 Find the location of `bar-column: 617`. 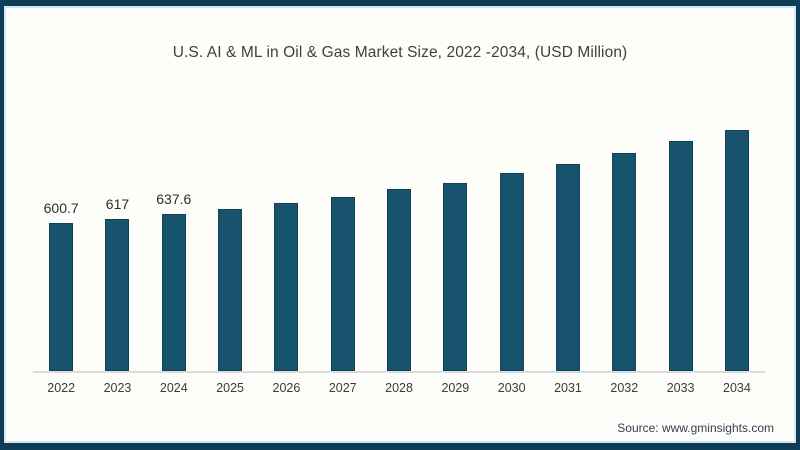

bar-column: 617 is located at coordinates (117, 283).